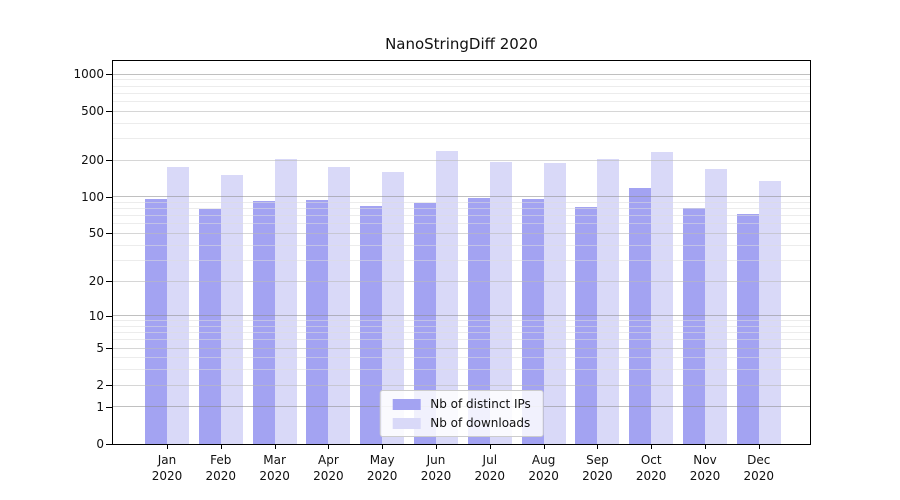 This screenshot has height=500, width=900. Describe the element at coordinates (285, 301) in the screenshot. I see `bar-downloads-mar` at that location.